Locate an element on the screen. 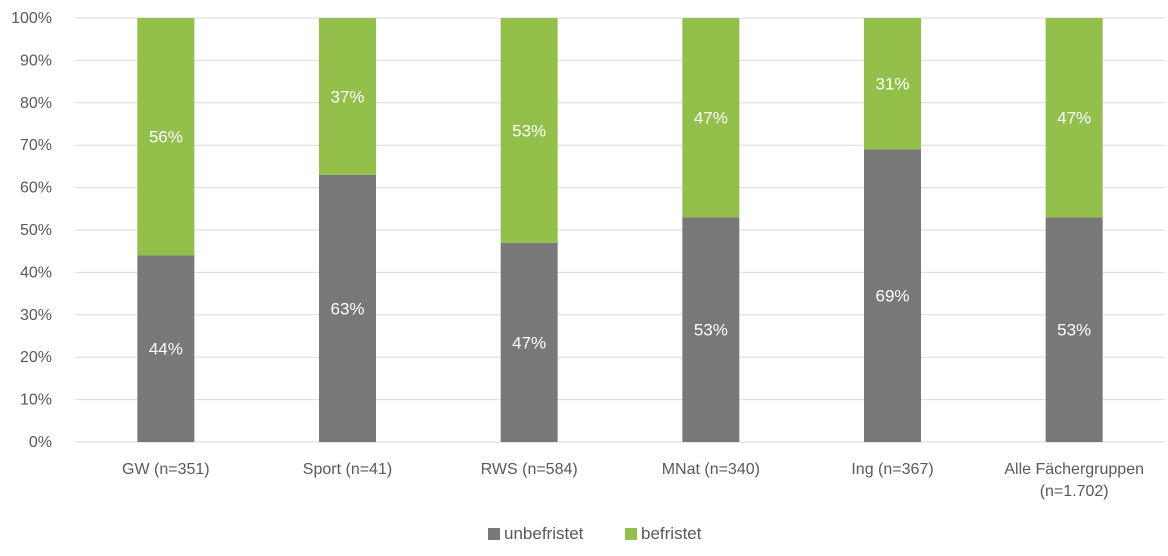 This screenshot has width=1168, height=556. data-label-unbefristet: 44% is located at coordinates (166, 349).